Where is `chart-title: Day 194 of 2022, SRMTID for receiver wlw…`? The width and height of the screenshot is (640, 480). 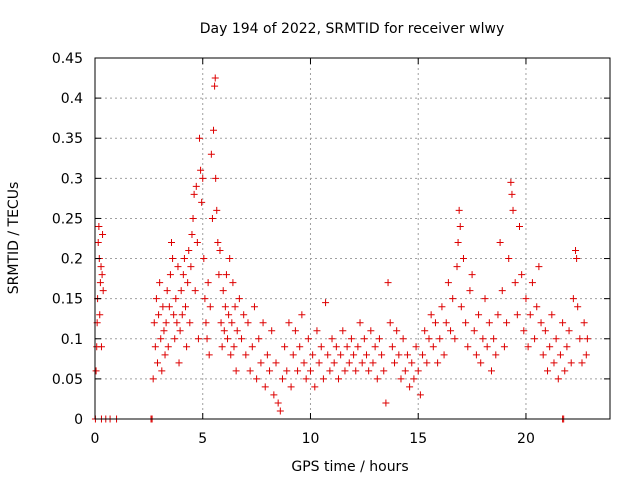
chart-title: Day 194 of 2022, SRMTID for receiver wlw… is located at coordinates (352, 29).